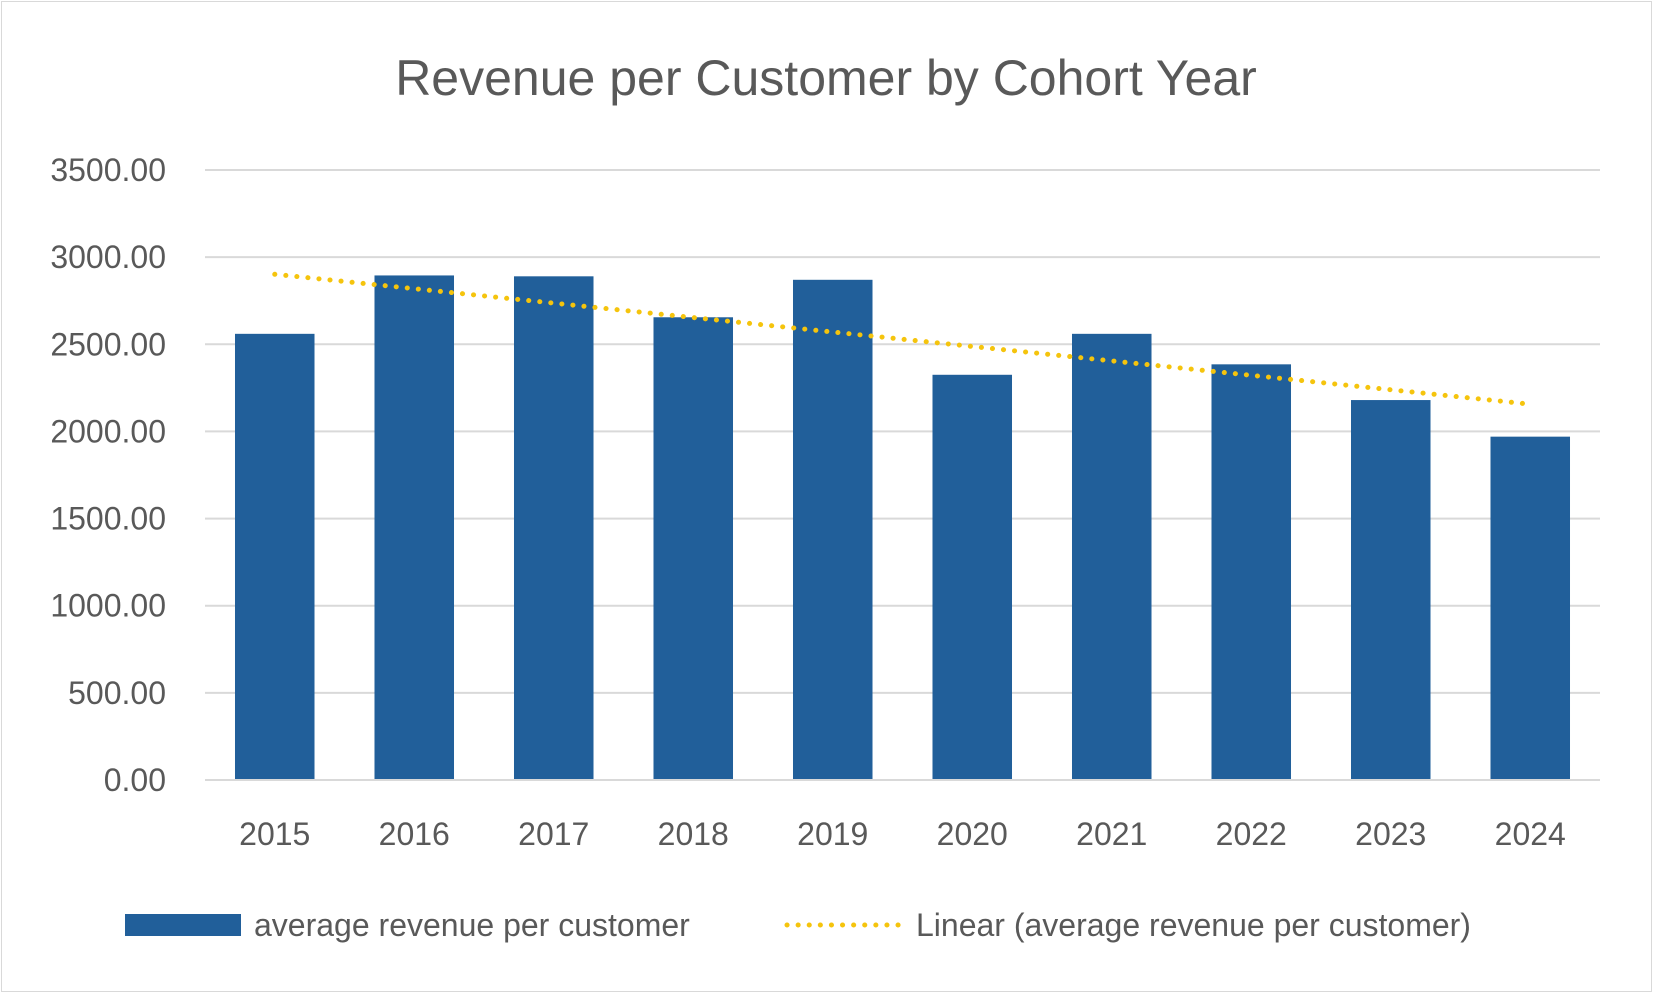  Describe the element at coordinates (472, 925) in the screenshot. I see `legend-label-bars: average revenue per customer` at that location.